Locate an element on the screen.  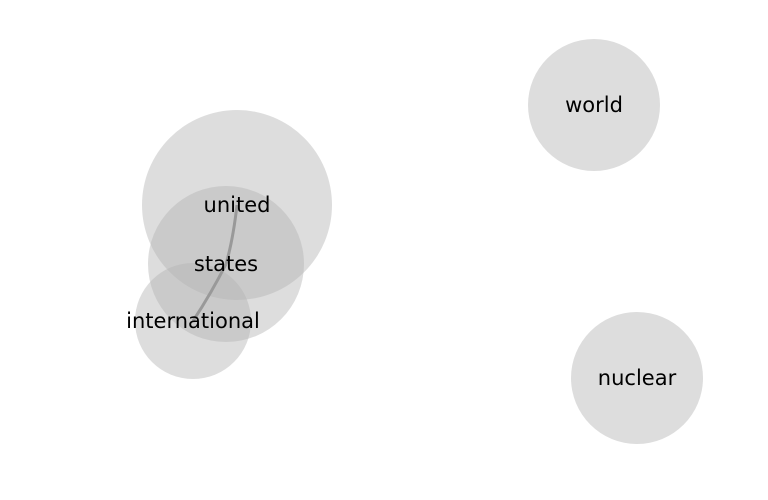
node-label-world: world is located at coordinates (594, 105).